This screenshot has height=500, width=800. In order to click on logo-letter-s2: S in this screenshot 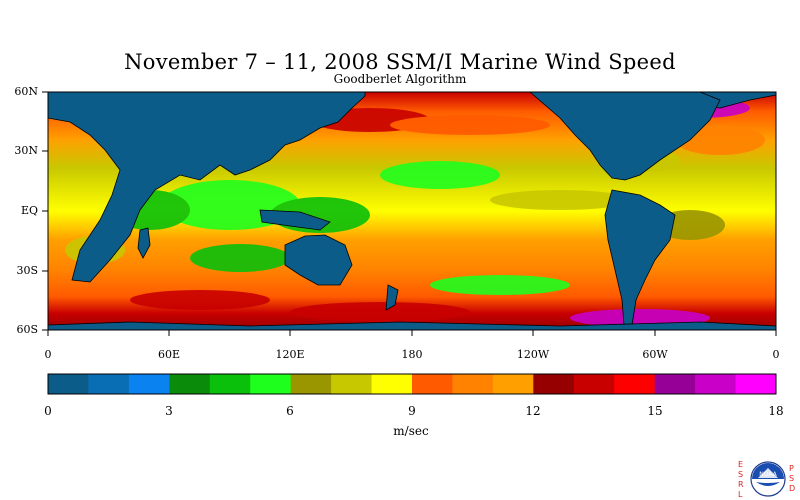, I will do `click(792, 478)`.